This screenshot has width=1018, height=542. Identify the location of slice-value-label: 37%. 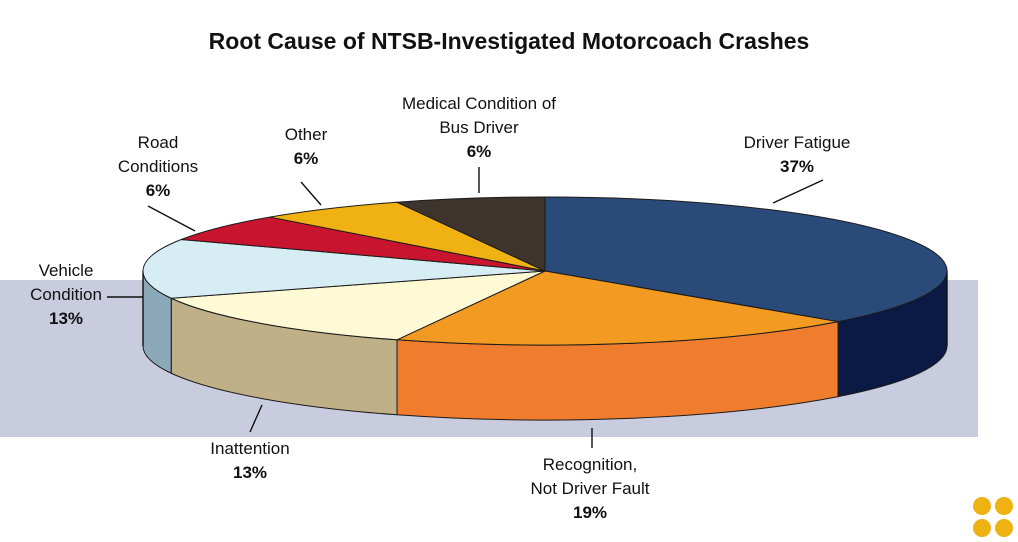
(797, 166).